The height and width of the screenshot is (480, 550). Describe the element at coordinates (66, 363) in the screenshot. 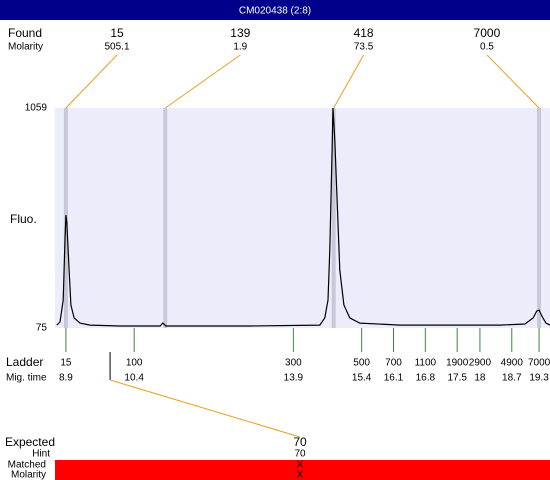

I see `ladder-size: 15` at that location.